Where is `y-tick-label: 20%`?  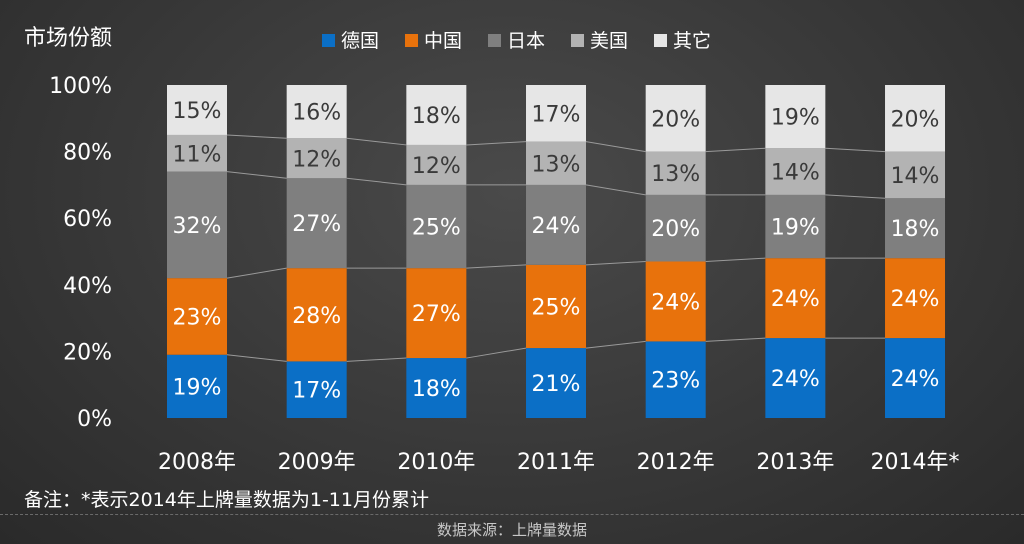 y-tick-label: 20% is located at coordinates (87, 352).